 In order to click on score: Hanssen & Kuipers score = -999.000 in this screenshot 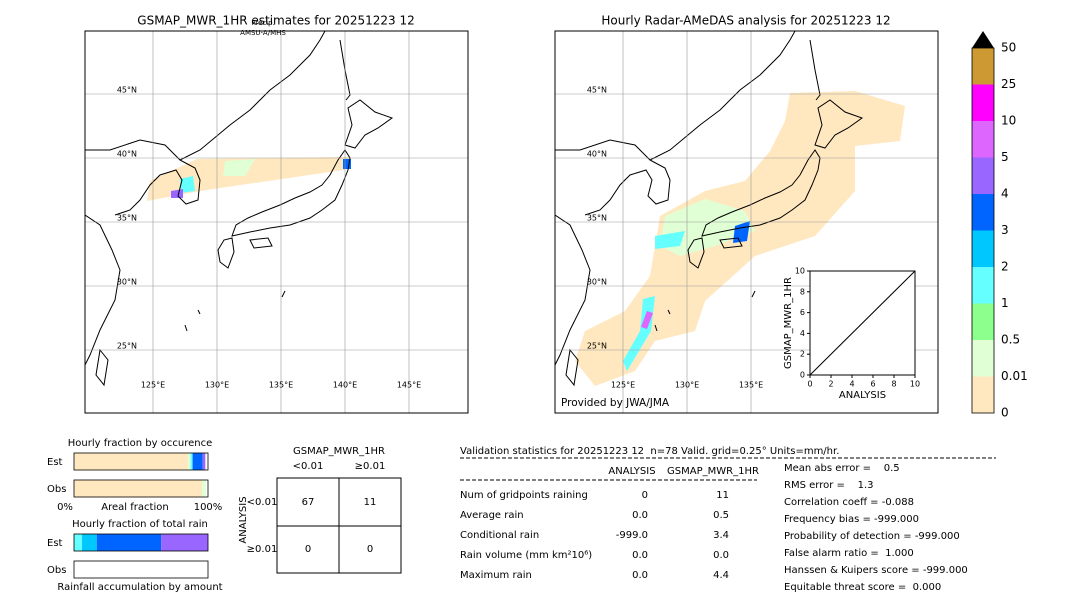, I will do `click(876, 570)`.